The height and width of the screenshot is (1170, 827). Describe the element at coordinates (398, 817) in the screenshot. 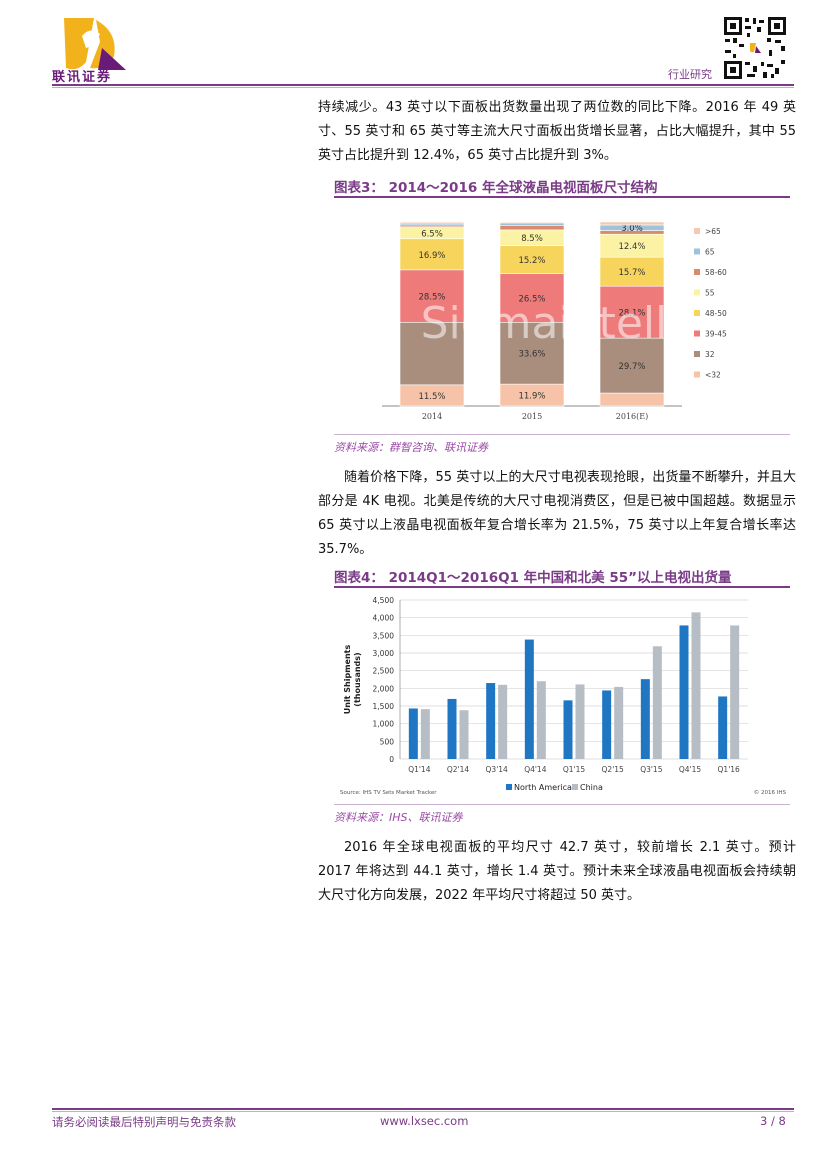

I see `figure4-source: 资料来源：IHS、联讯证券` at that location.